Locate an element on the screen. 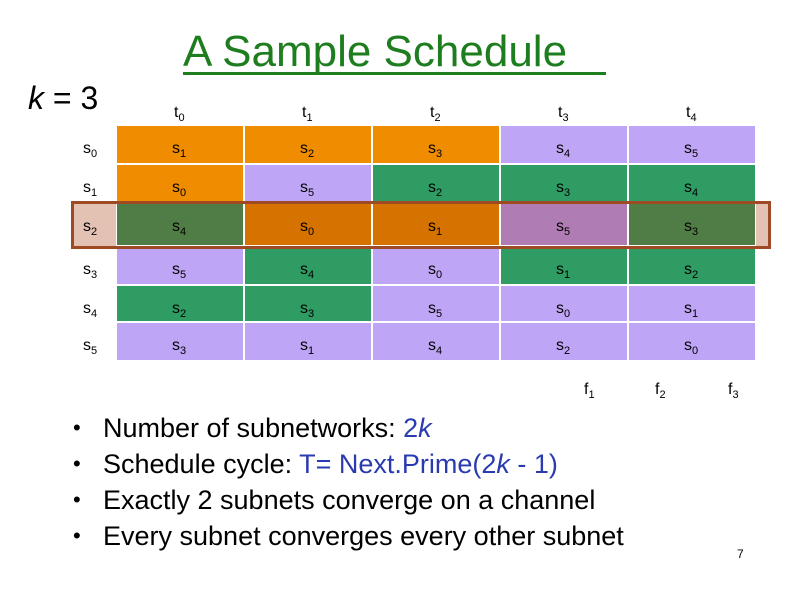  k-equals: = is located at coordinates (62, 98).